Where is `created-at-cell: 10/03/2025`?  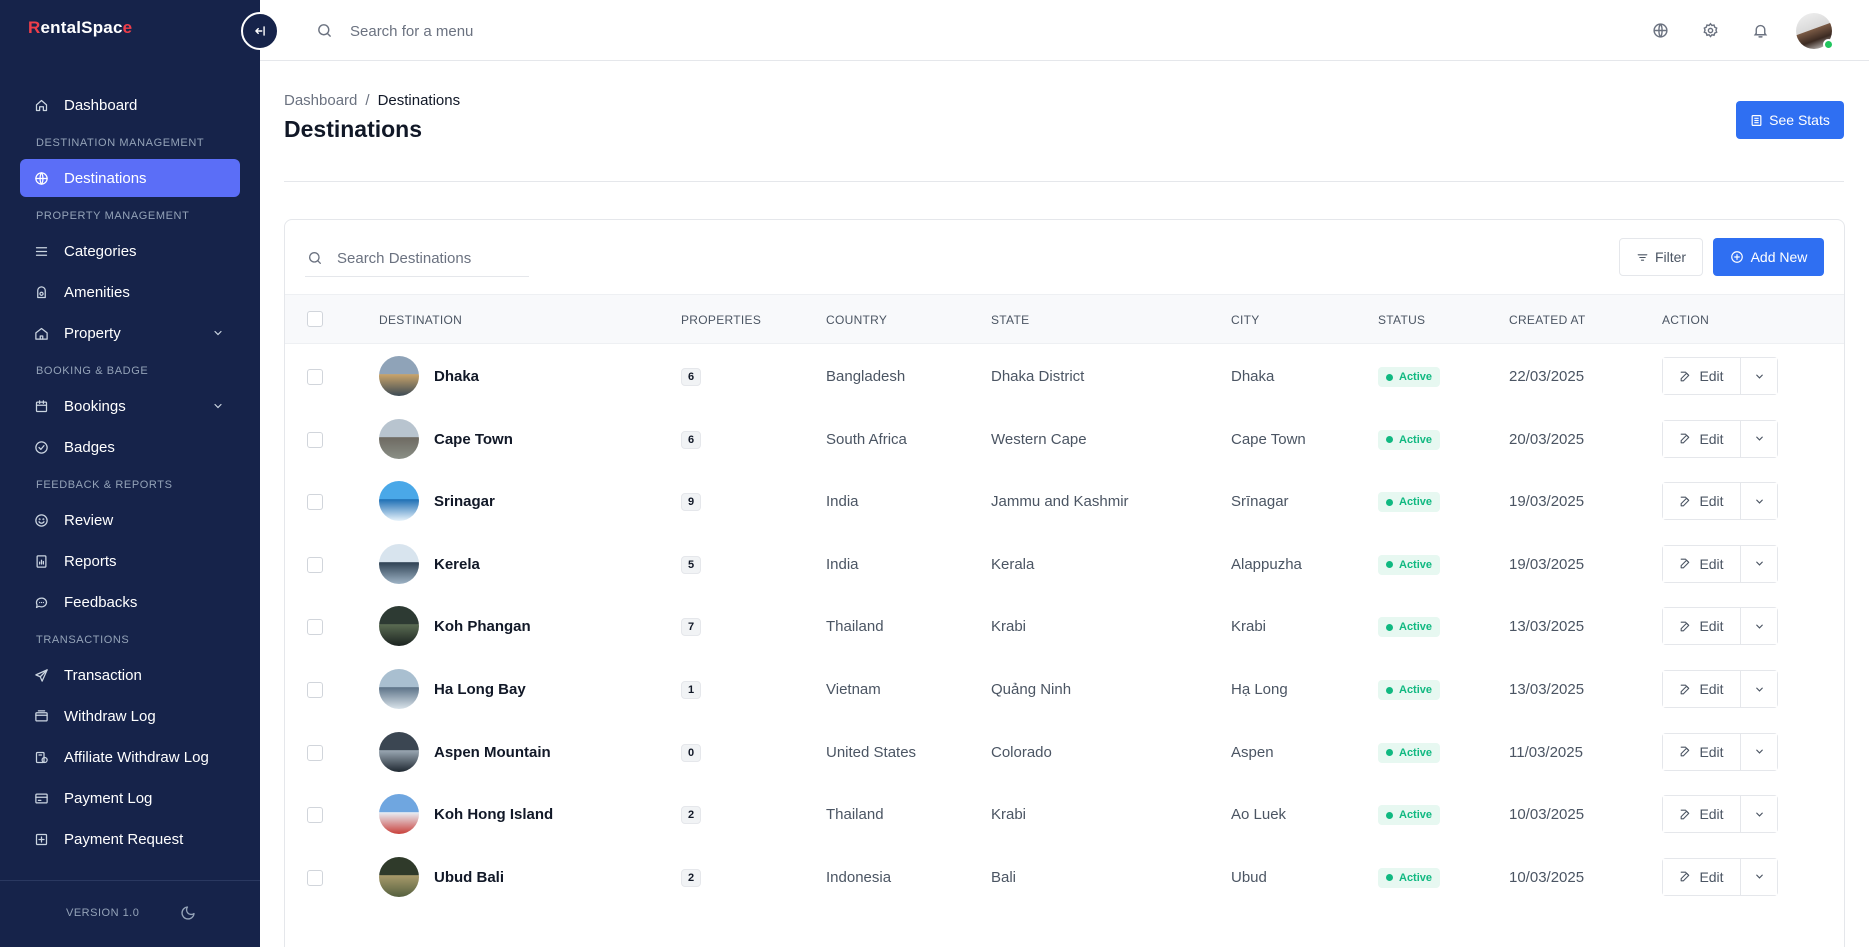
created-at-cell: 10/03/2025 is located at coordinates (1547, 877).